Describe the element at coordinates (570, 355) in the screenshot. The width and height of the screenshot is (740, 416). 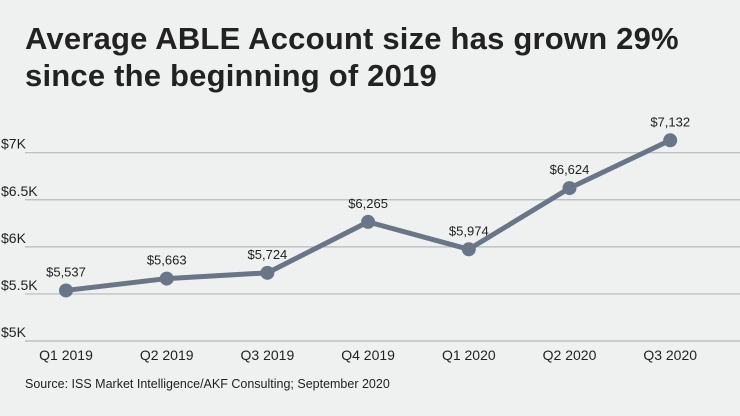
I see `x-tick-label: Q2 2020` at that location.